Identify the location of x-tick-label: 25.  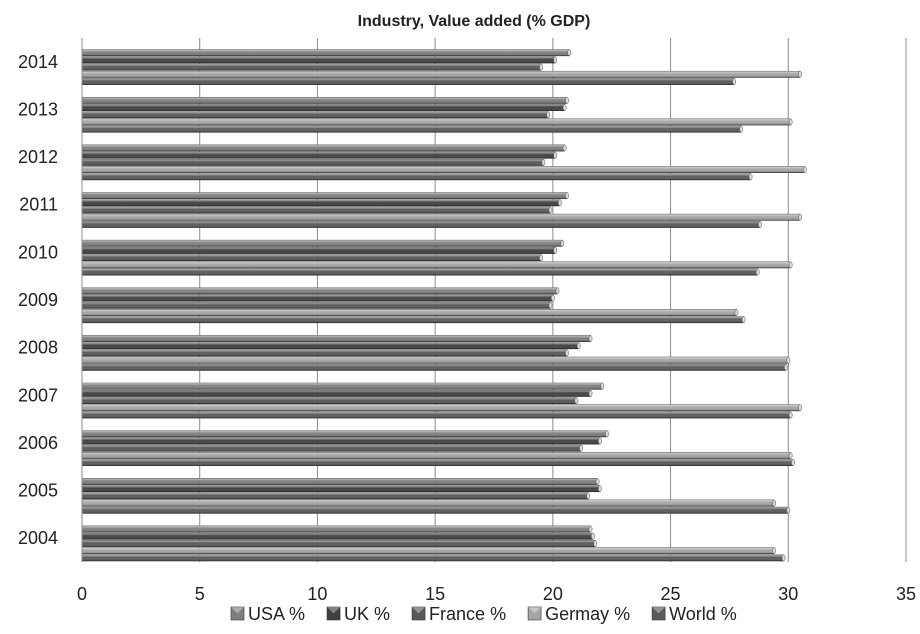
(671, 594).